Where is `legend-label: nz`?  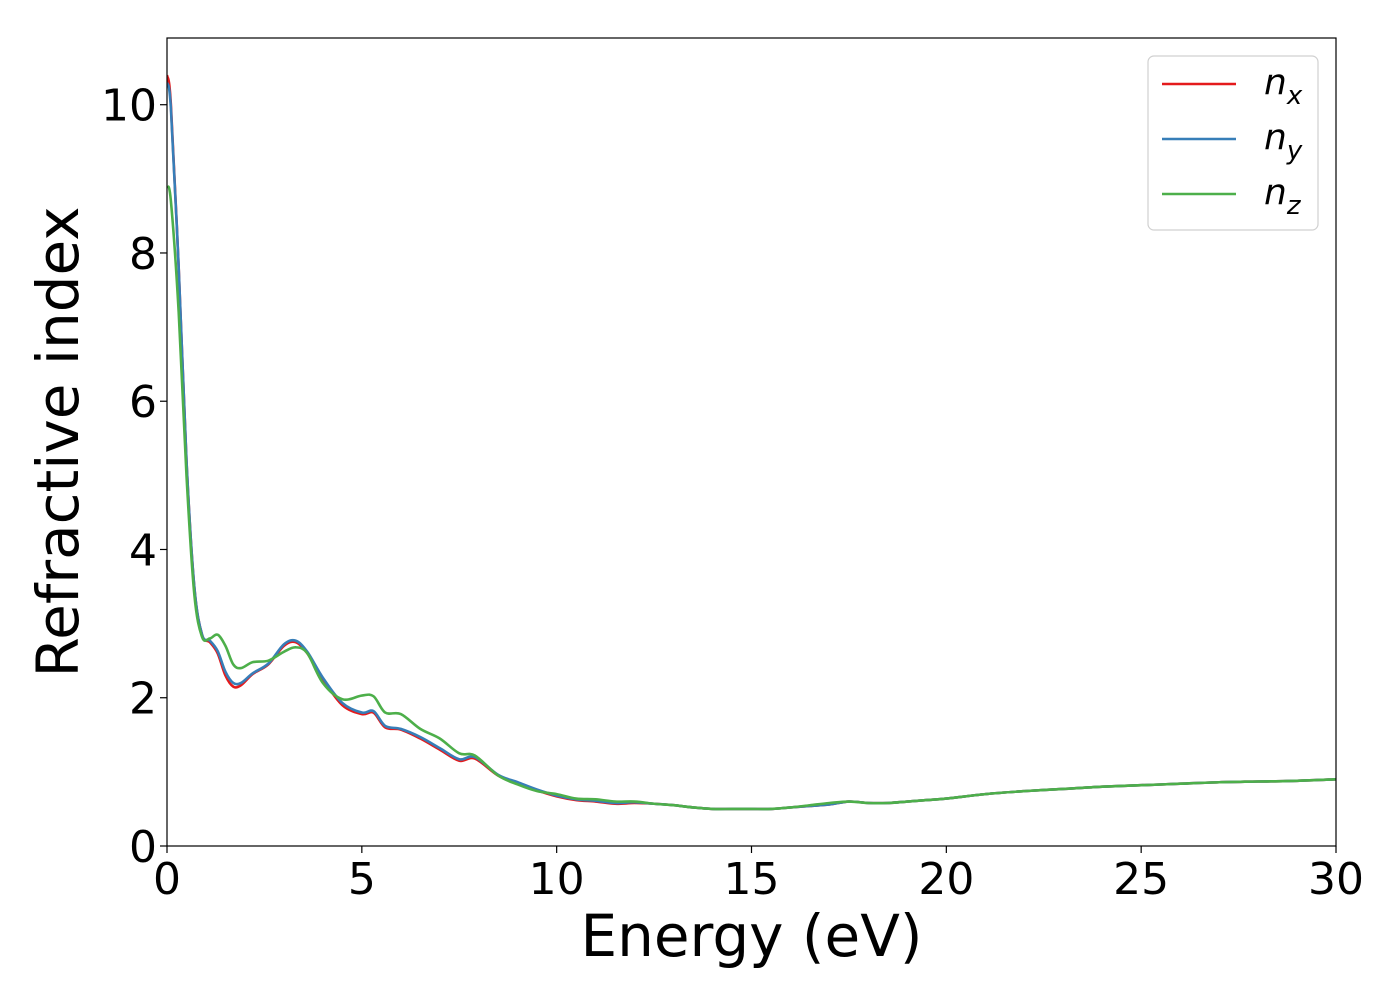 legend-label: nz is located at coordinates (1283, 196).